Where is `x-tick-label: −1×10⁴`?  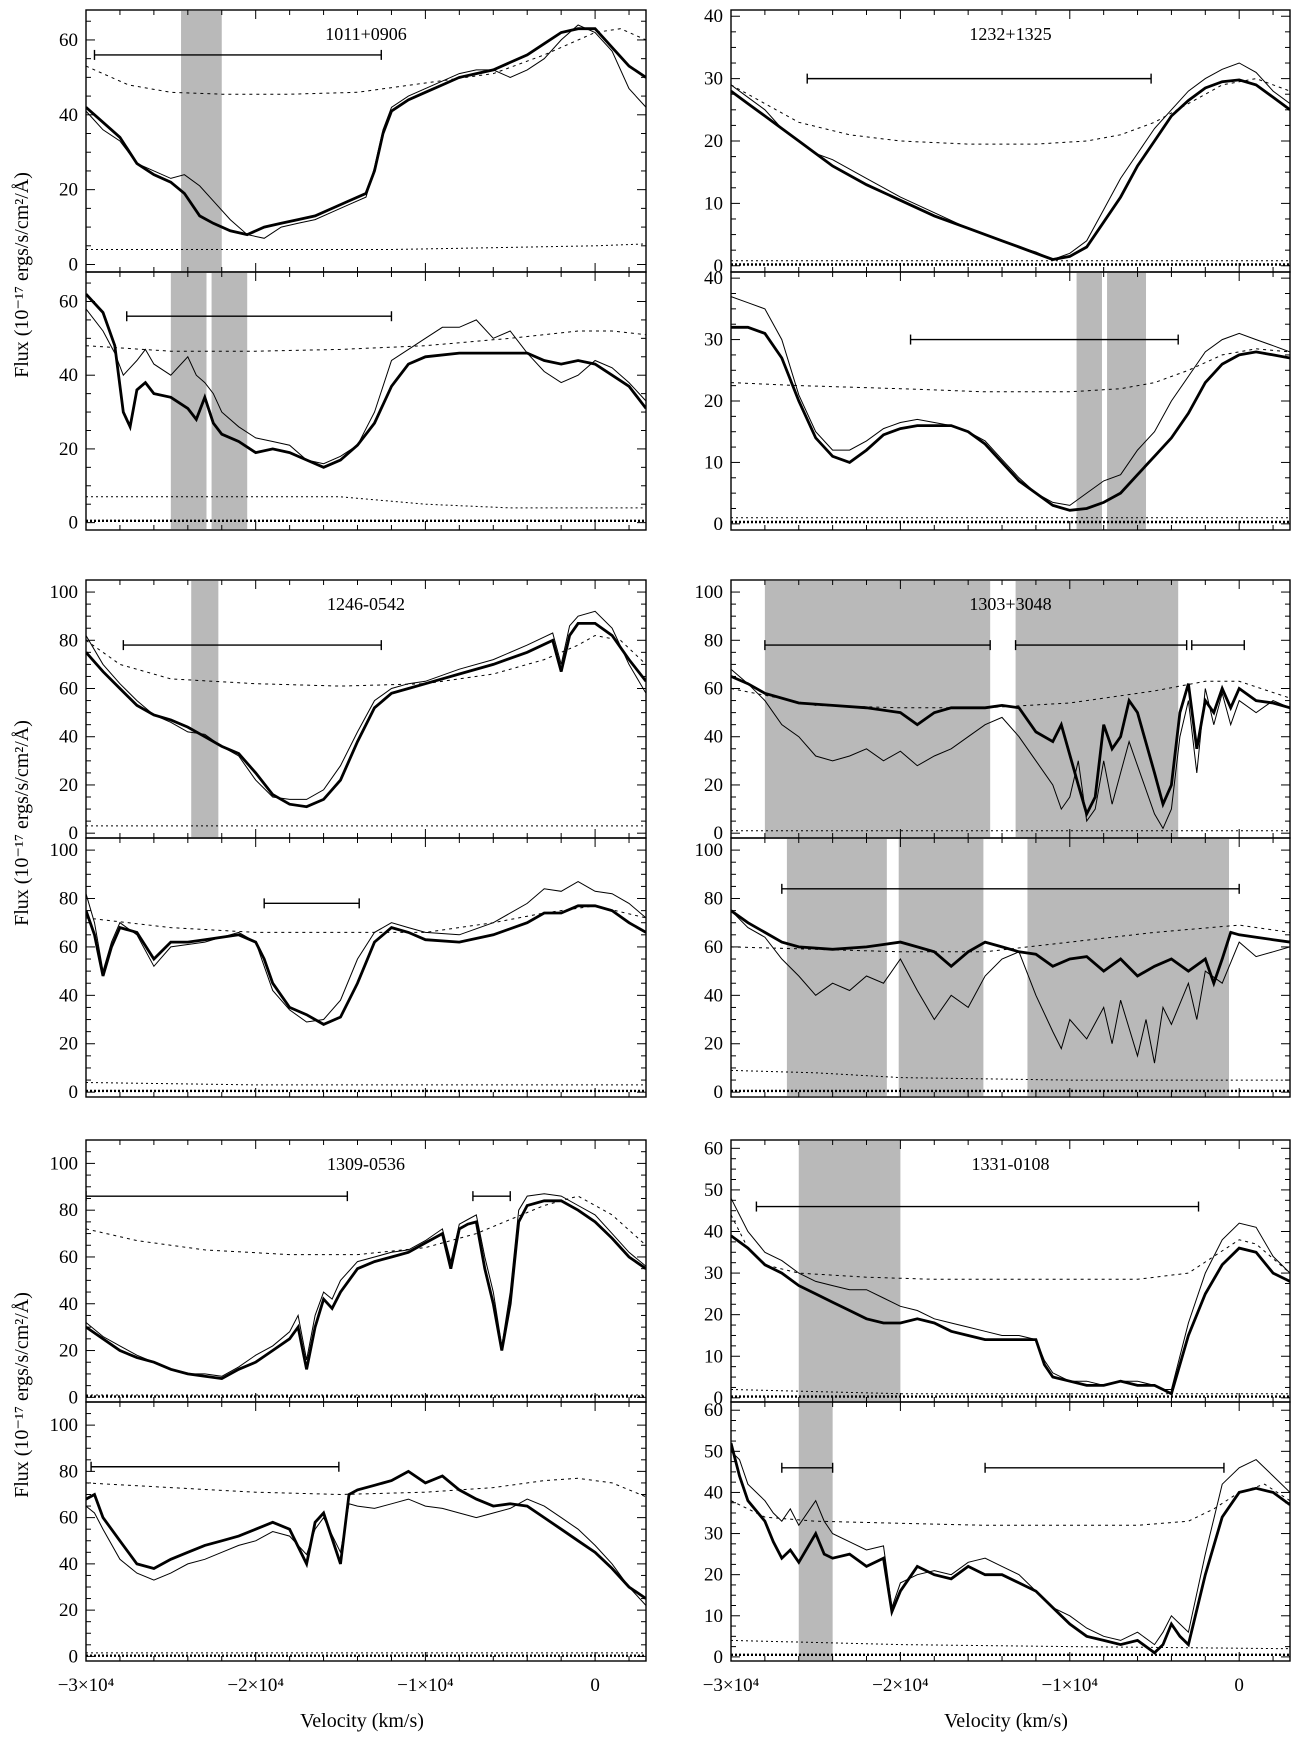 x-tick-label: −1×10⁴ is located at coordinates (425, 1685).